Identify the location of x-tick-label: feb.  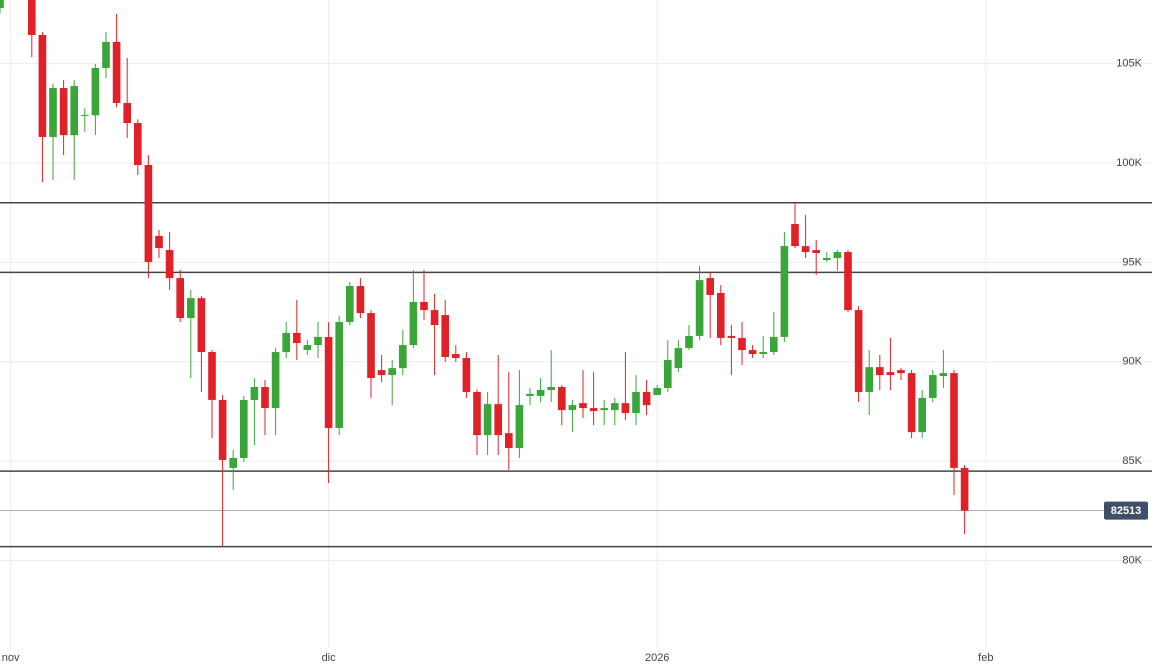
(985, 658).